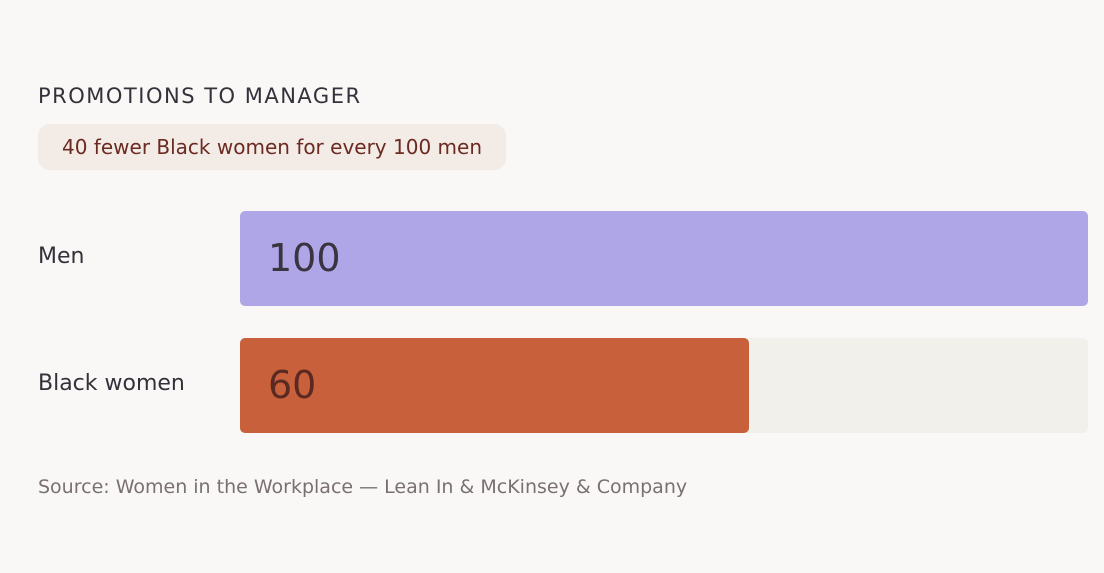 The image size is (1104, 573). Describe the element at coordinates (200, 96) in the screenshot. I see `chart-title: PROMOTIONS TO MANAGER` at that location.